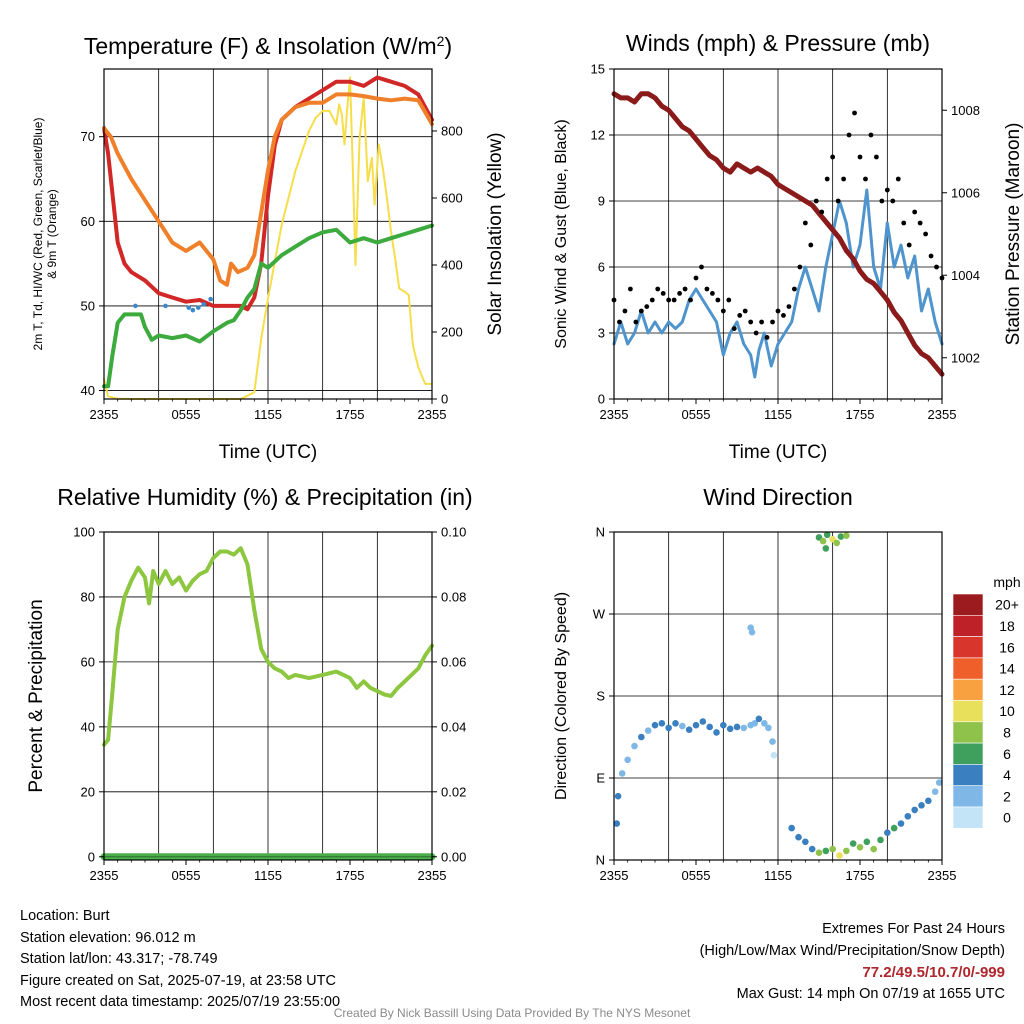 The height and width of the screenshot is (1024, 1024). What do you see at coordinates (453, 856) in the screenshot?
I see `y2-tick-label: 0.00` at bounding box center [453, 856].